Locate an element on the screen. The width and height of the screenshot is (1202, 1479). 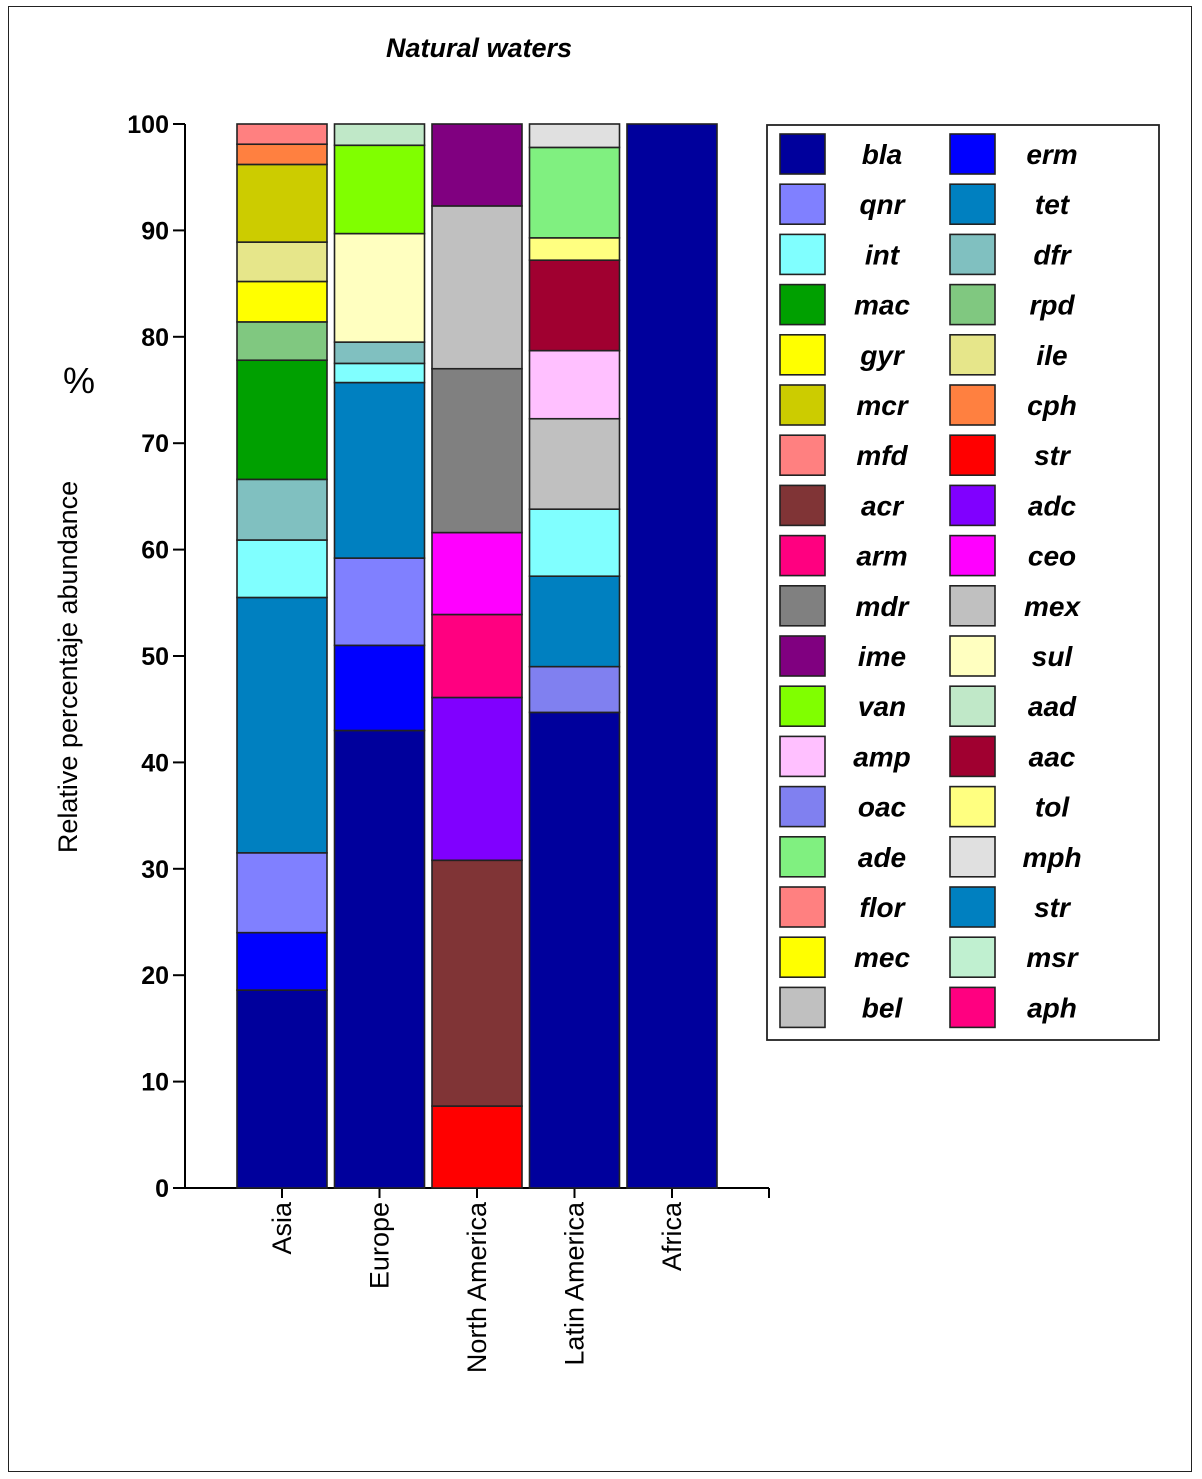
legend-label: aad is located at coordinates (1052, 706).